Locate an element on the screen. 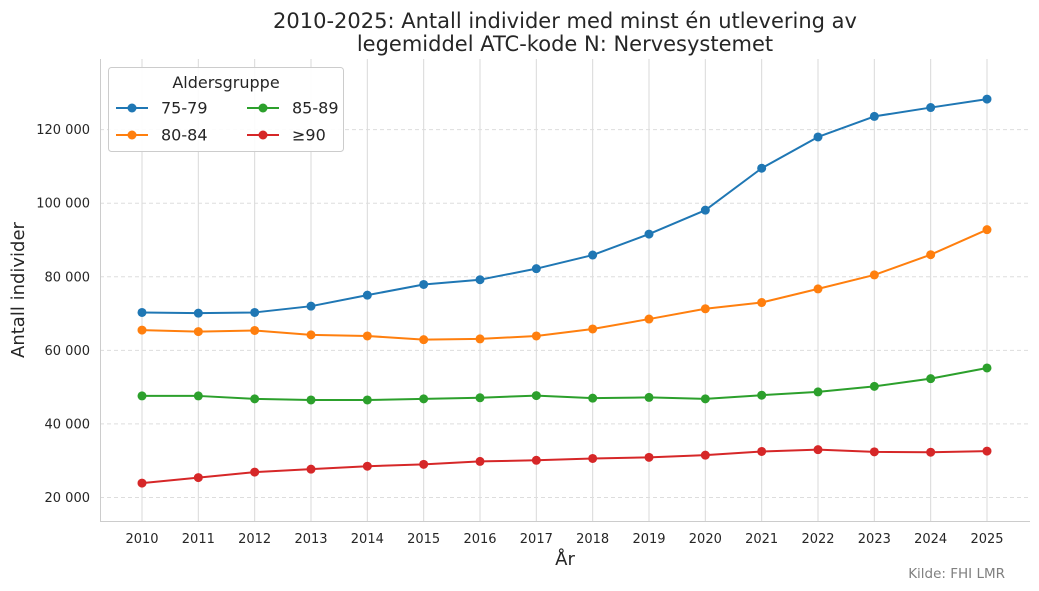 The image size is (1039, 591). x-tick-label: 2010 is located at coordinates (141, 539).